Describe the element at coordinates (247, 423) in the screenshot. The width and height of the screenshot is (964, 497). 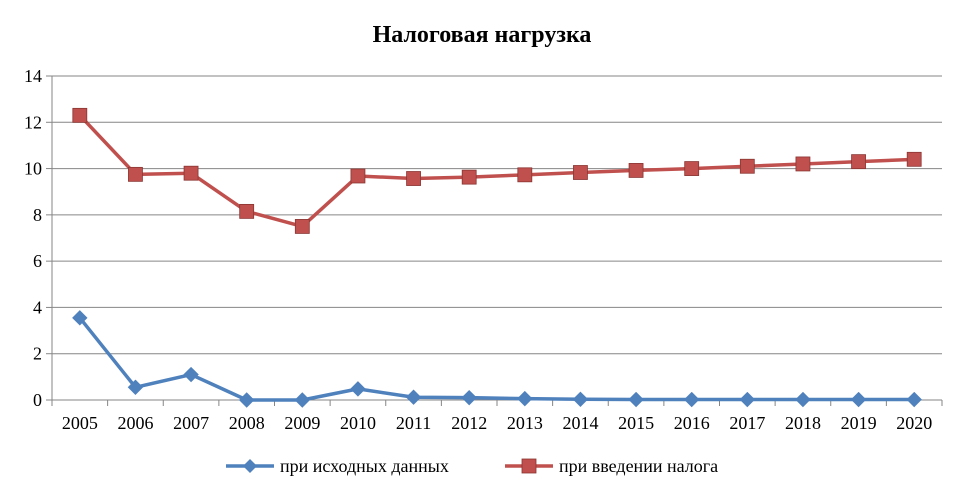
I see `x-tick-label: 2008` at that location.